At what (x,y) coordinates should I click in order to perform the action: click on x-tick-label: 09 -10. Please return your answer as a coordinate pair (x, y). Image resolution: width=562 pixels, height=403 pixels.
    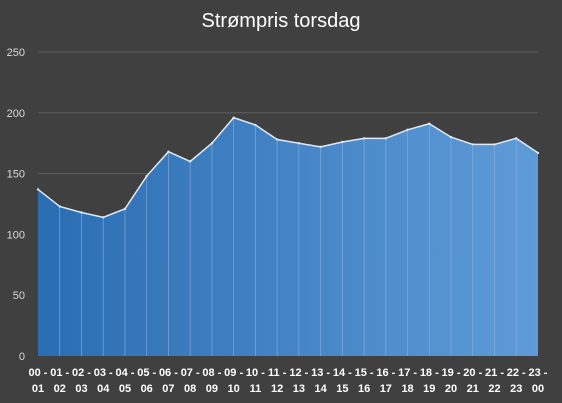
    Looking at the image, I should click on (233, 381).